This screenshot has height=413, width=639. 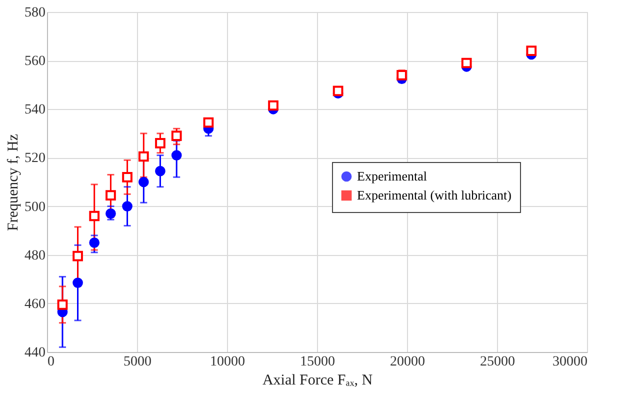 What do you see at coordinates (35, 207) in the screenshot?
I see `y-tick-label: 500` at bounding box center [35, 207].